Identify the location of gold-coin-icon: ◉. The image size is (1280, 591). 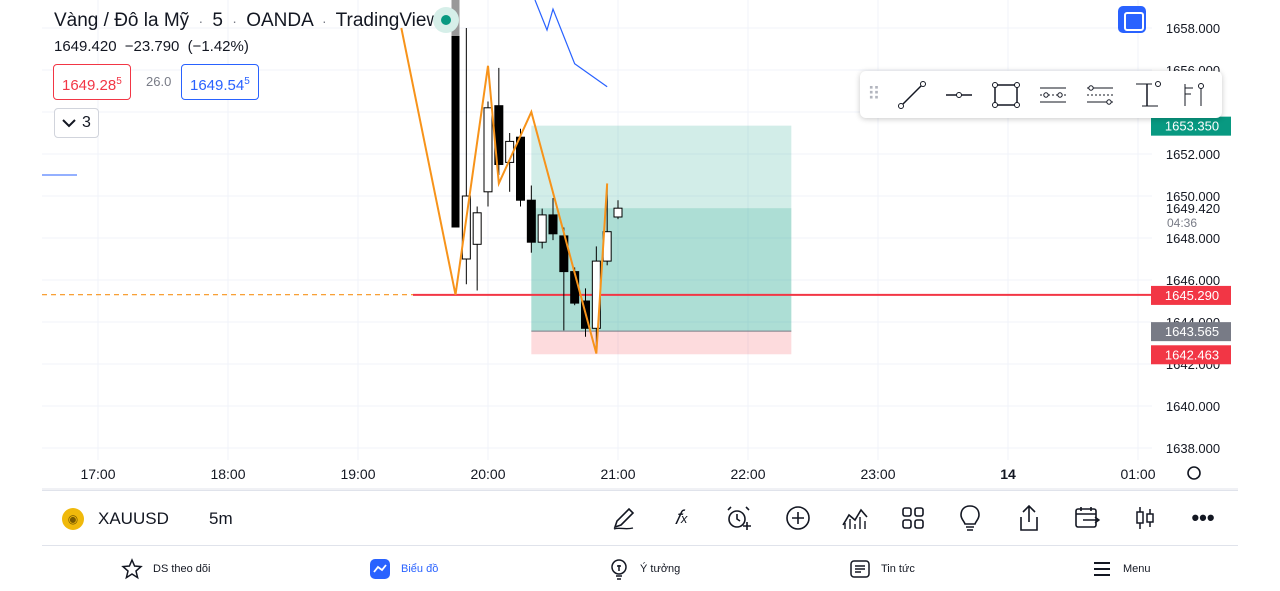
(73, 519).